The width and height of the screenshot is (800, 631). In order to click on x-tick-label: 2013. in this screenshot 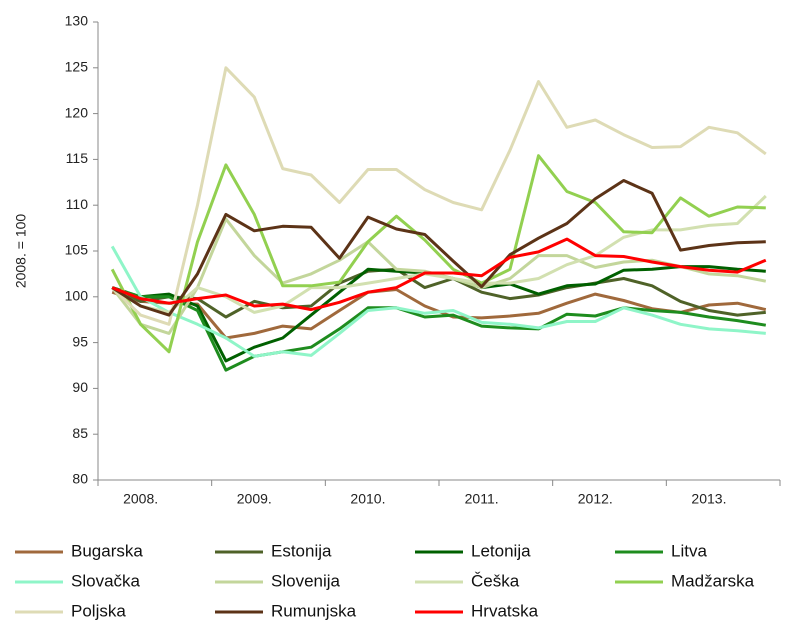, I will do `click(708, 499)`.